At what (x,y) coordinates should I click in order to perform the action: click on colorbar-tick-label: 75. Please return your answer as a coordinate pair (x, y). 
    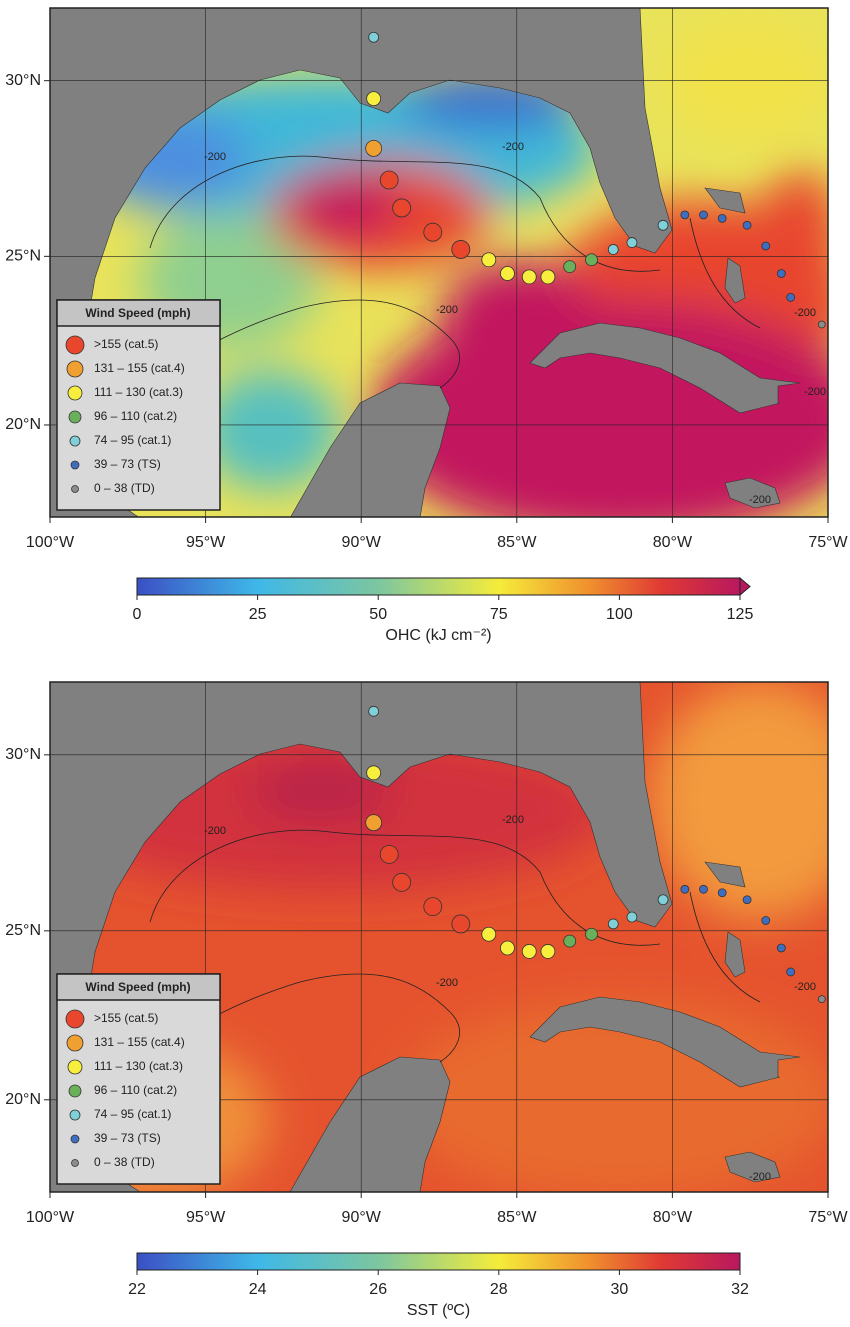
    Looking at the image, I should click on (499, 614).